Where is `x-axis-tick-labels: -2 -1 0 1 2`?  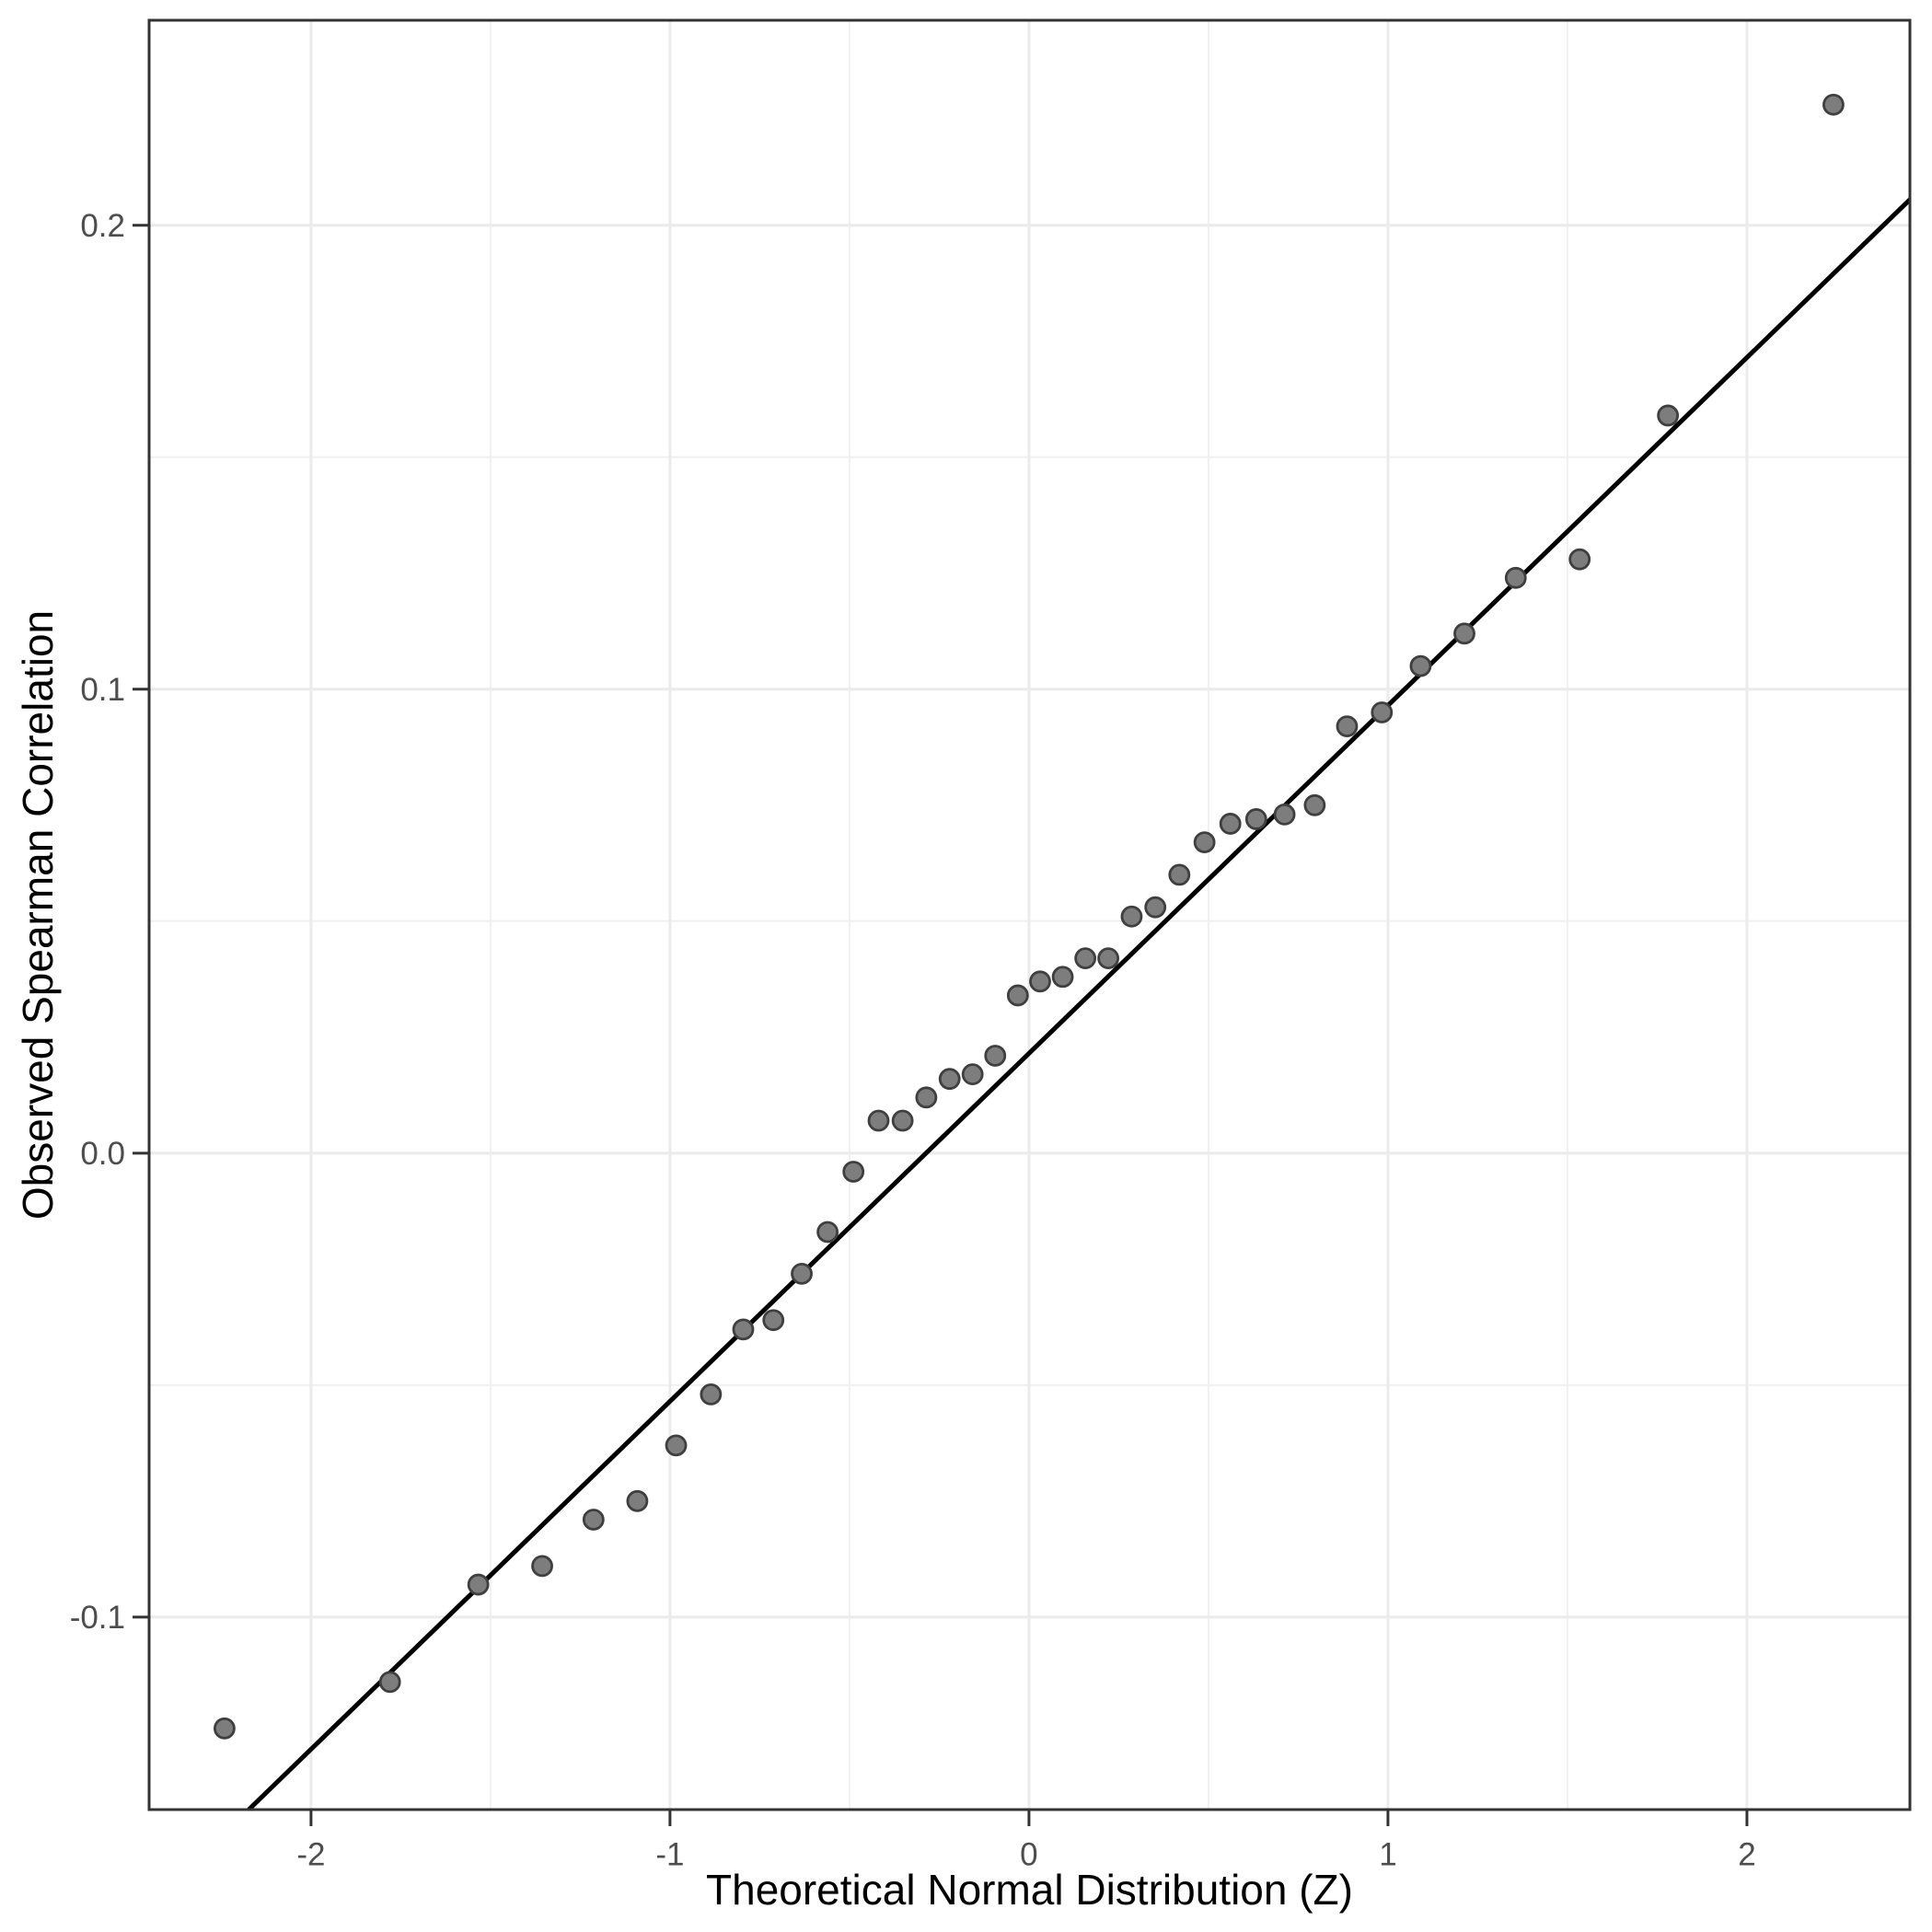 x-axis-tick-labels: -2 -1 0 1 2 is located at coordinates (1025, 1854).